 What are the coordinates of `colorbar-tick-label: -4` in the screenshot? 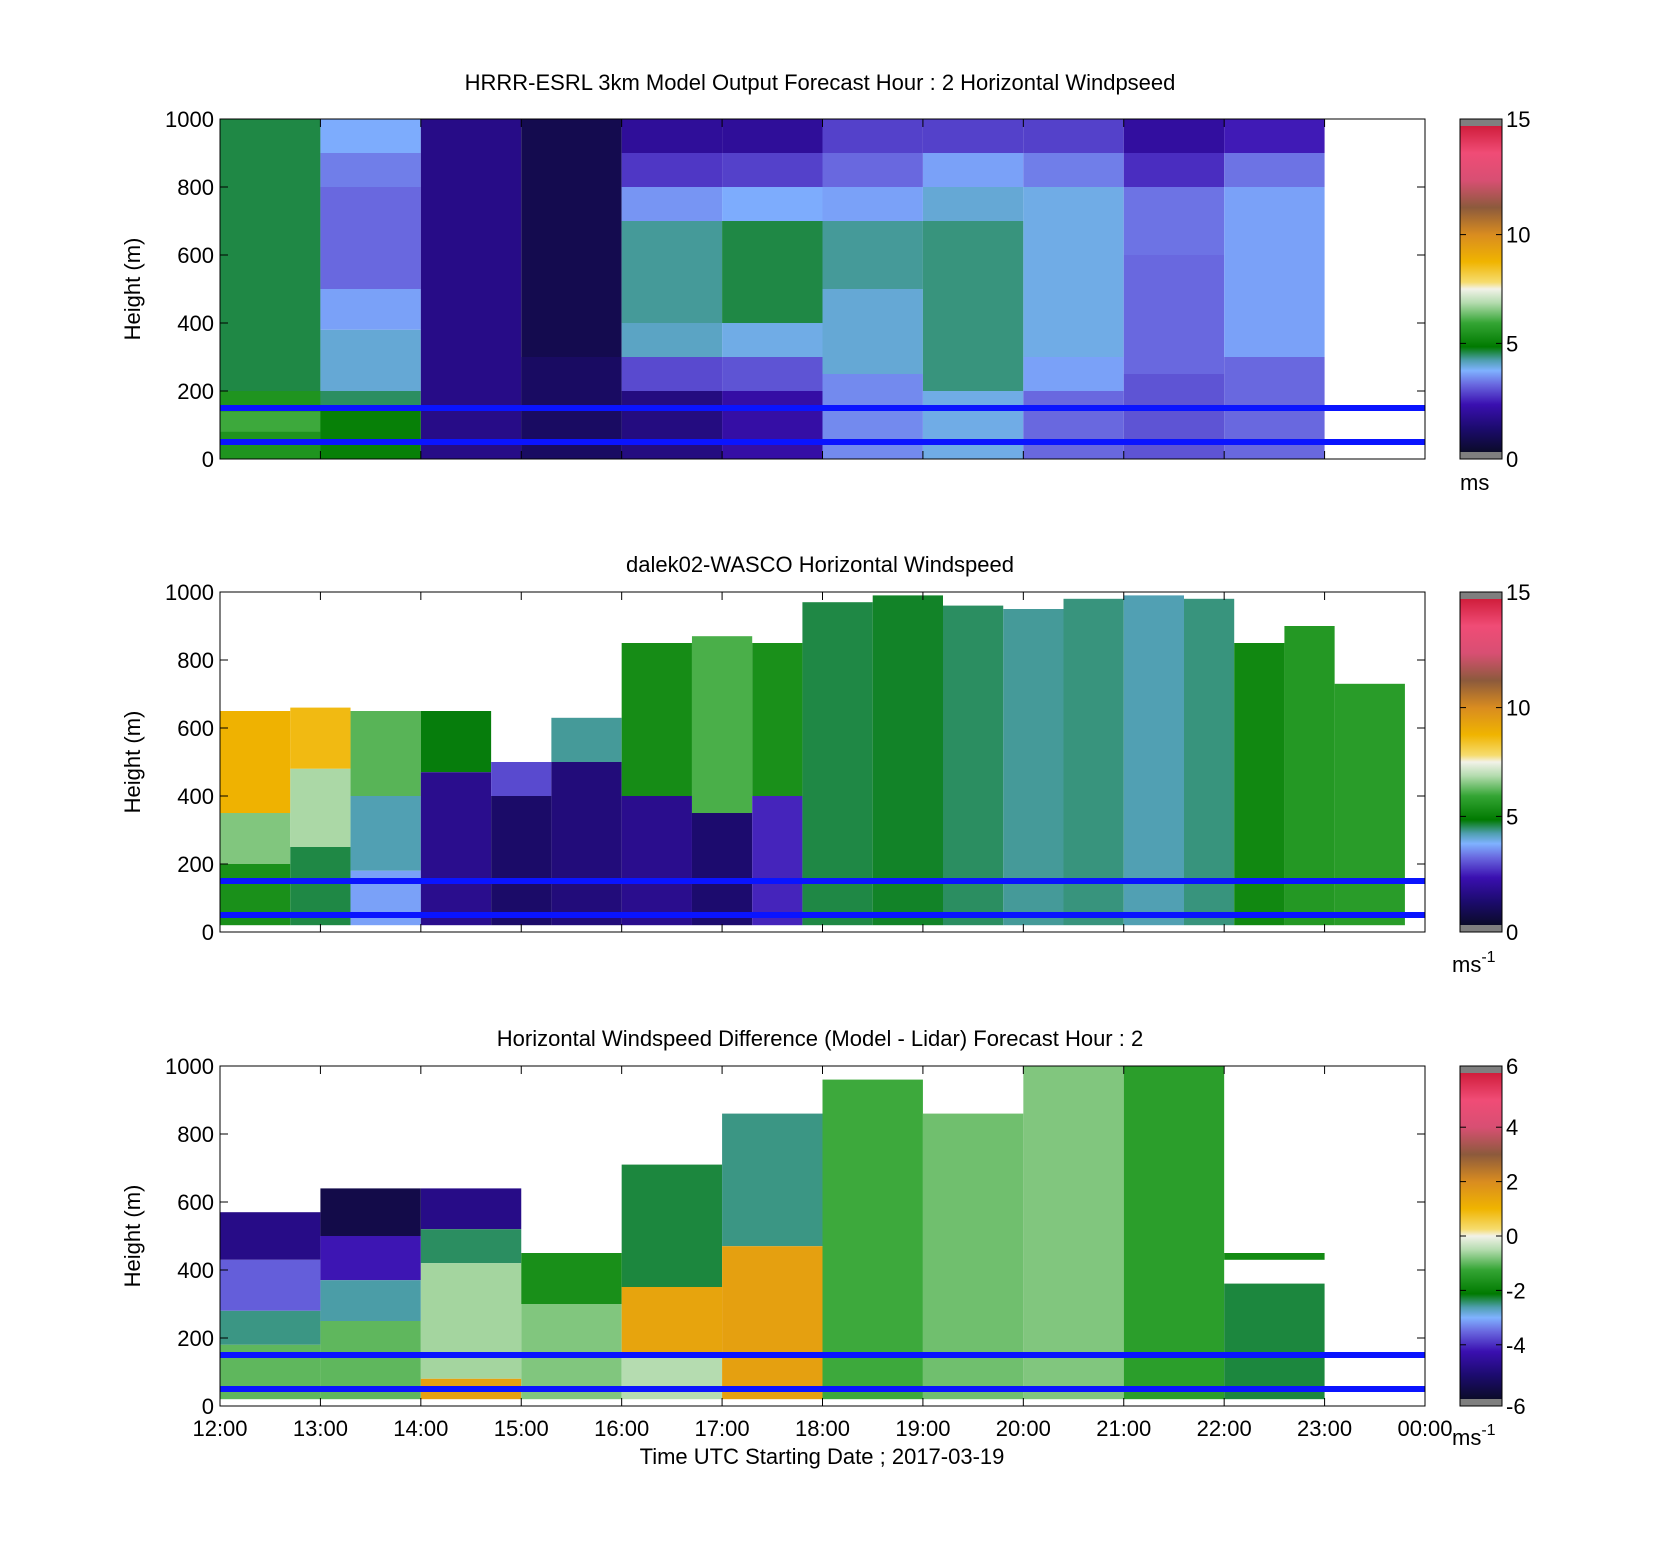 It's located at (1516, 1345).